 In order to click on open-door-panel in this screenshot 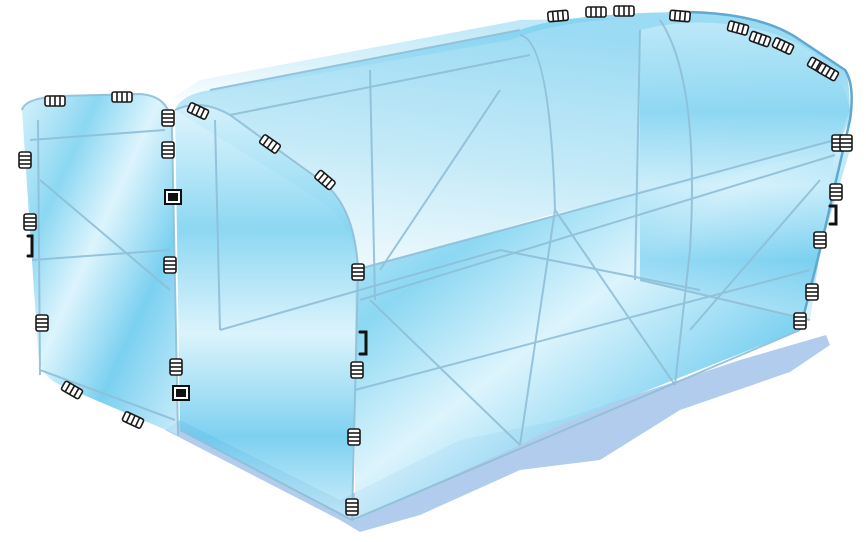, I will do `click(100, 264)`.